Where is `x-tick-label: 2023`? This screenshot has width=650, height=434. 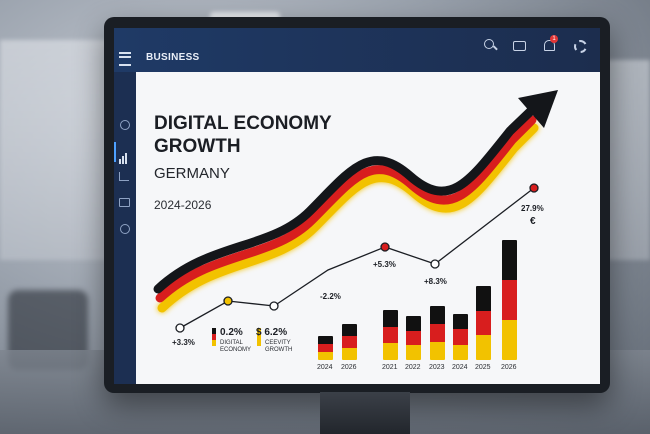
x-tick-label: 2023 is located at coordinates (437, 367).